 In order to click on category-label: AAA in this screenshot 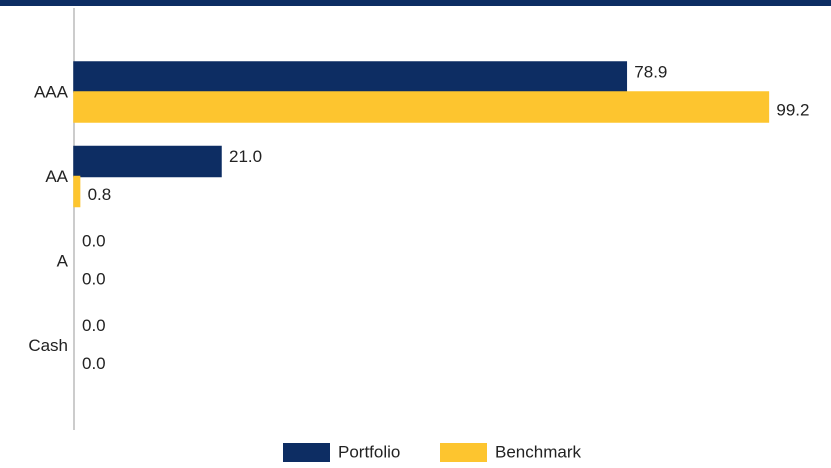, I will do `click(51, 91)`.